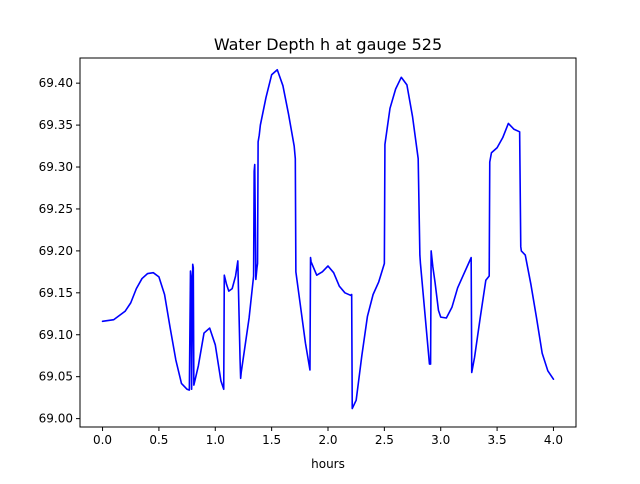 This screenshot has height=484, width=640. I want to click on x-tick-label: 2.0, so click(327, 440).